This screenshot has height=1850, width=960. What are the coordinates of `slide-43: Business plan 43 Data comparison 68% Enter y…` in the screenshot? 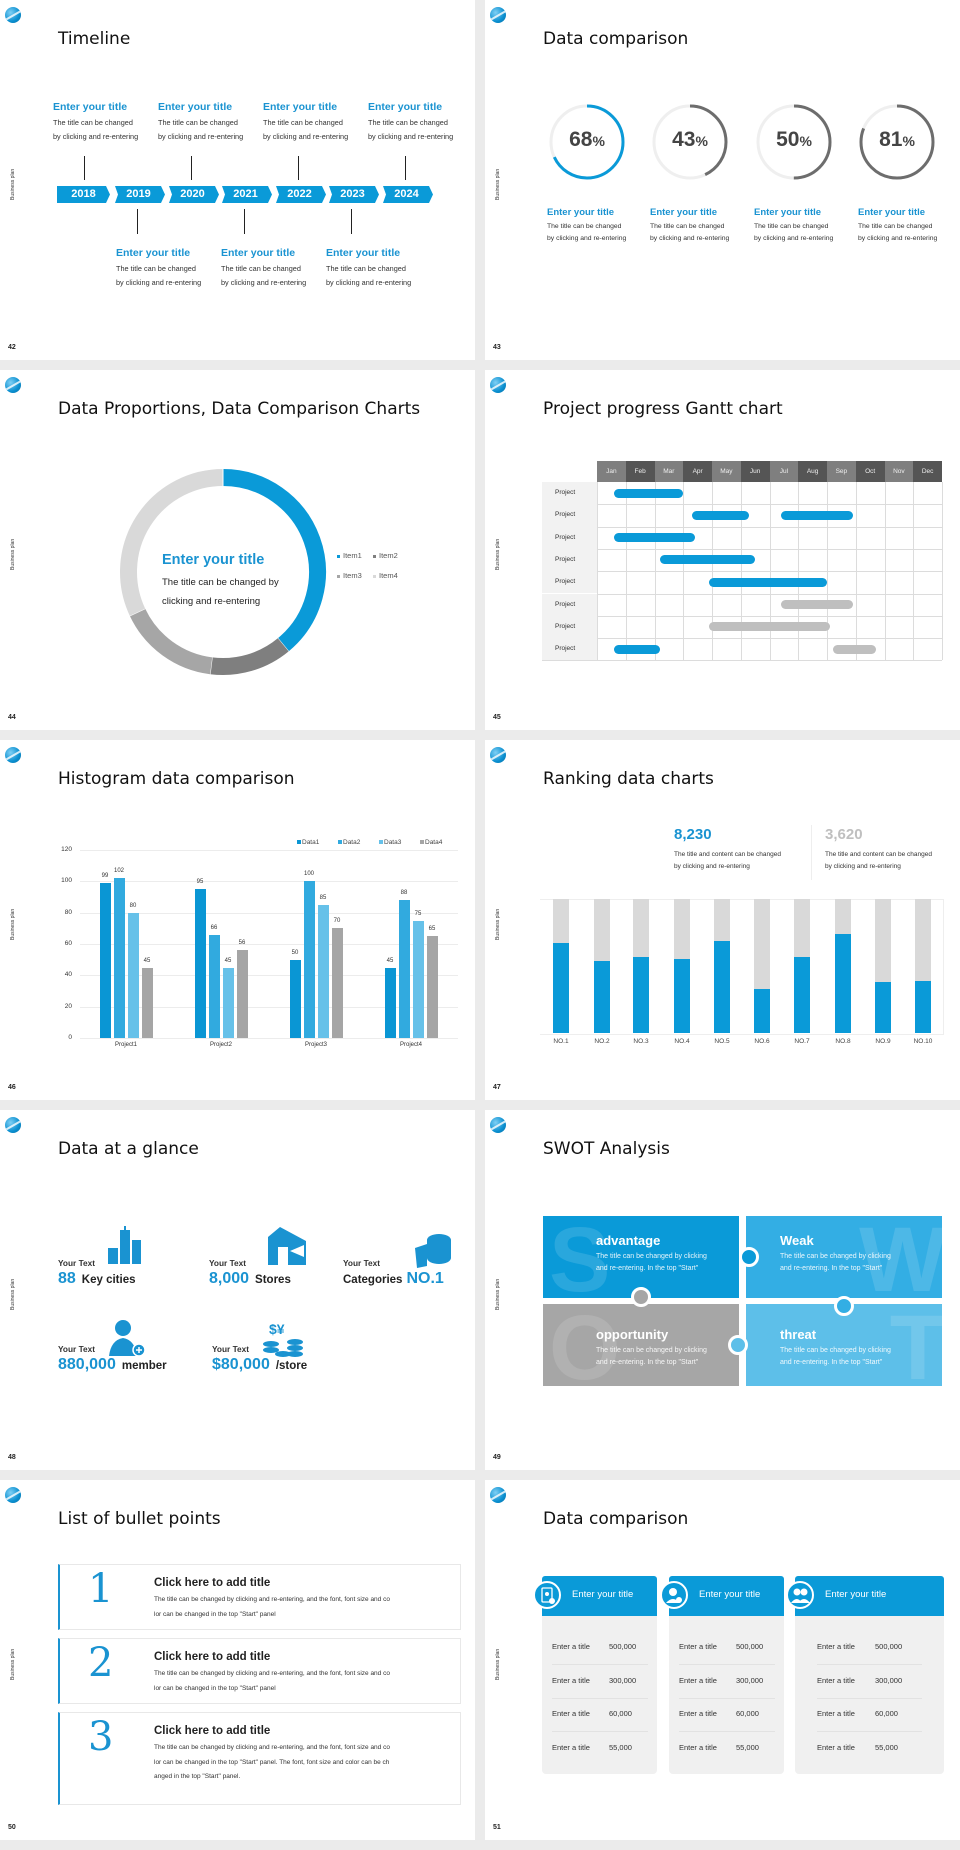 It's located at (720, 185).